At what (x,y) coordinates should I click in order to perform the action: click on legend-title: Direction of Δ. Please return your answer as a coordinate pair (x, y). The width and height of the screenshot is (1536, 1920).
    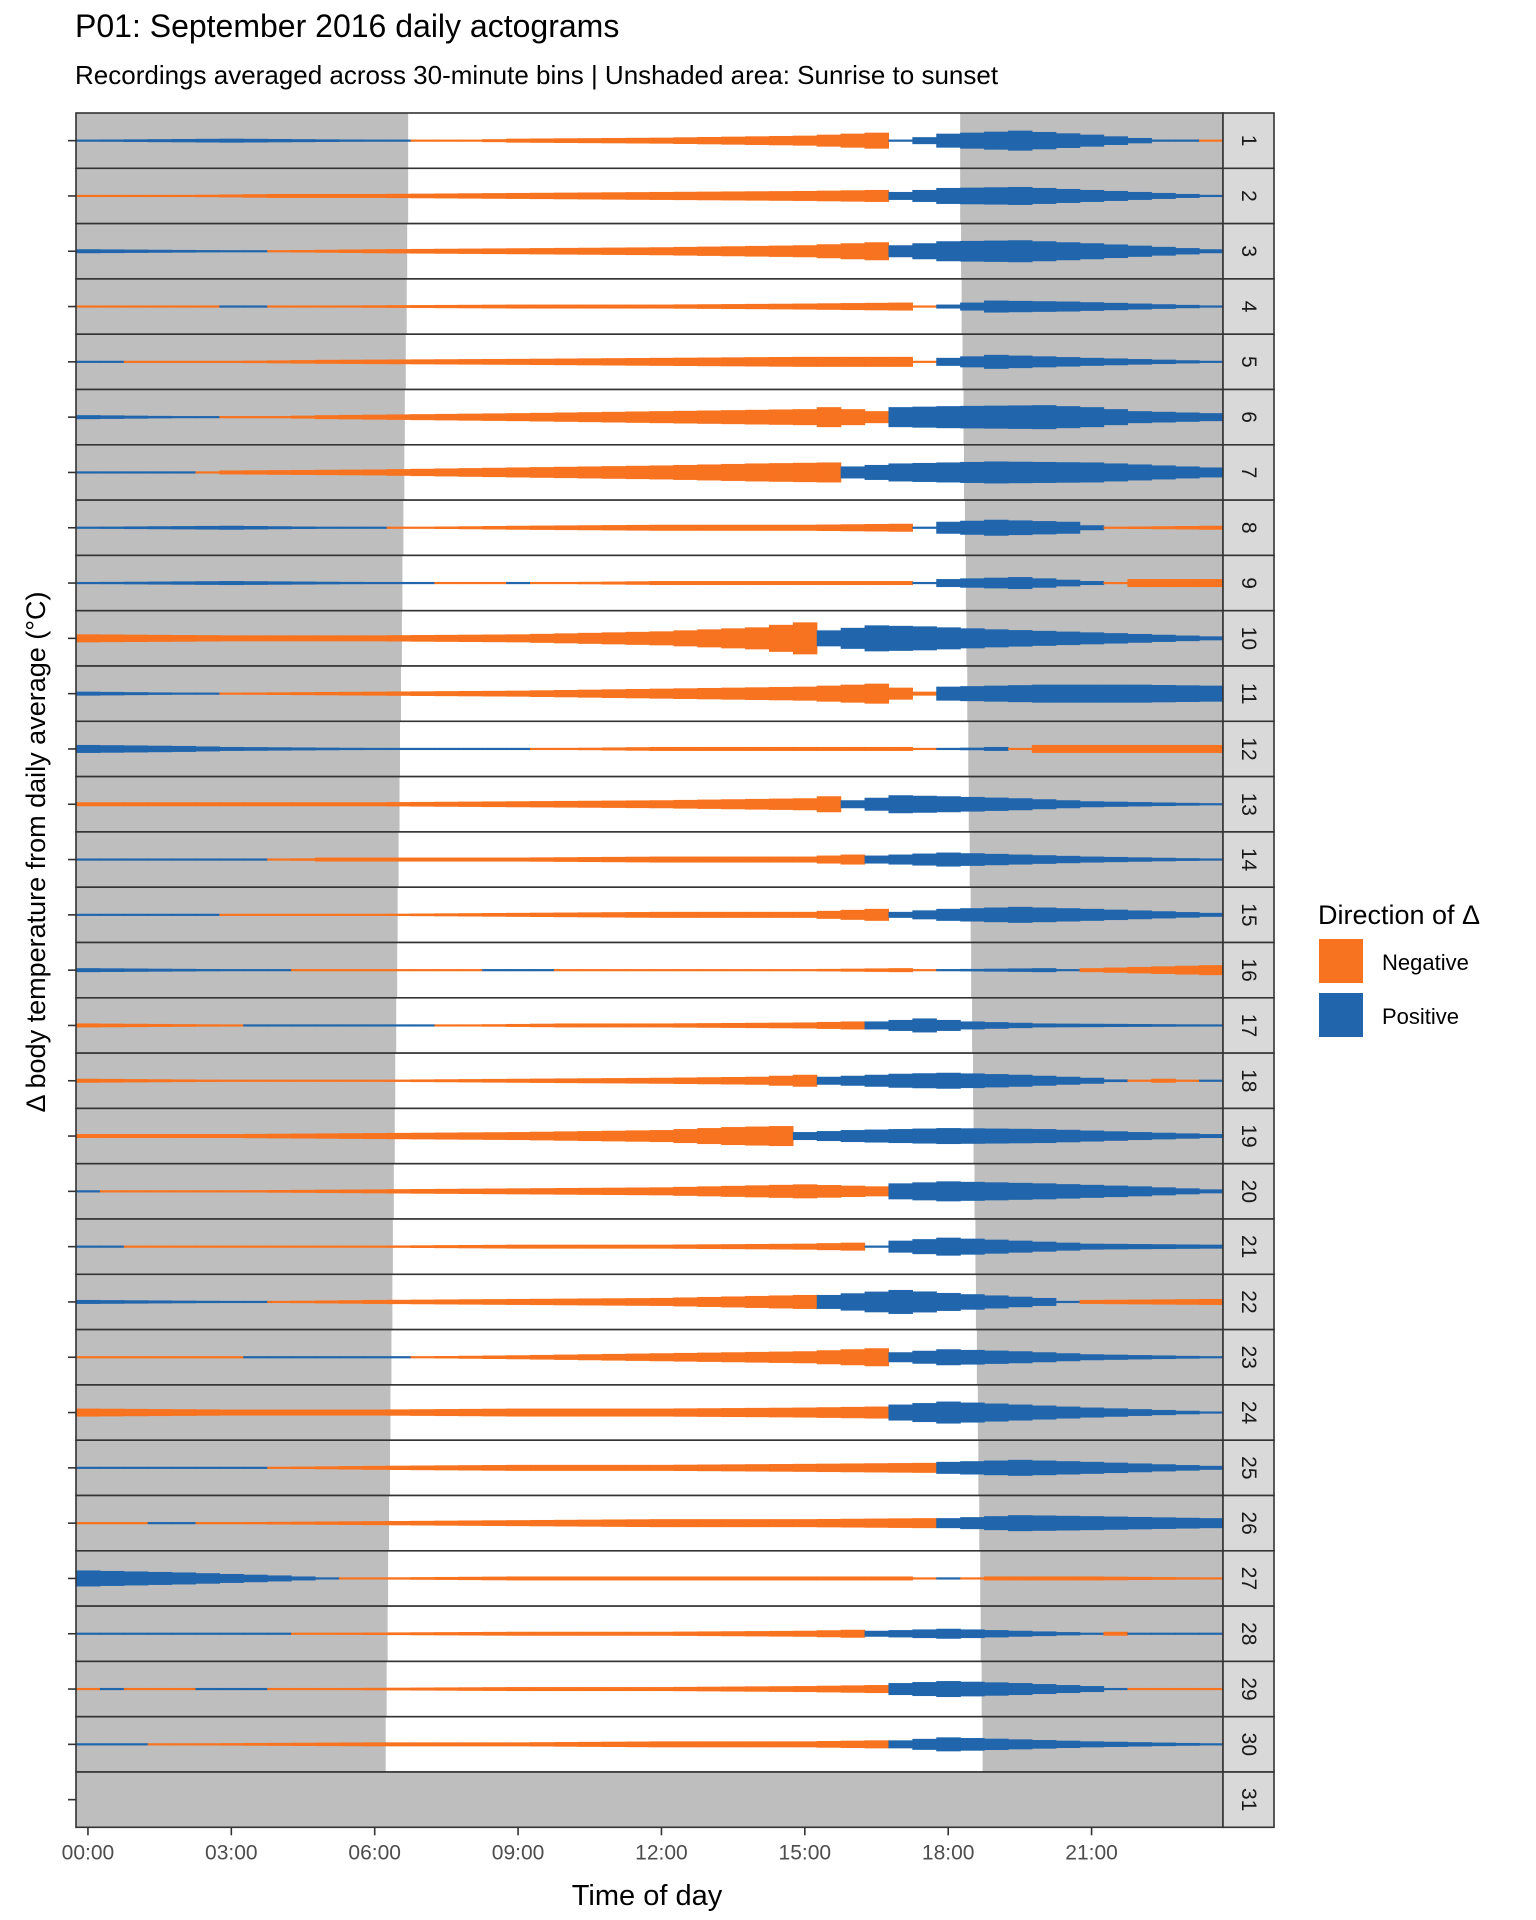
    Looking at the image, I should click on (1399, 915).